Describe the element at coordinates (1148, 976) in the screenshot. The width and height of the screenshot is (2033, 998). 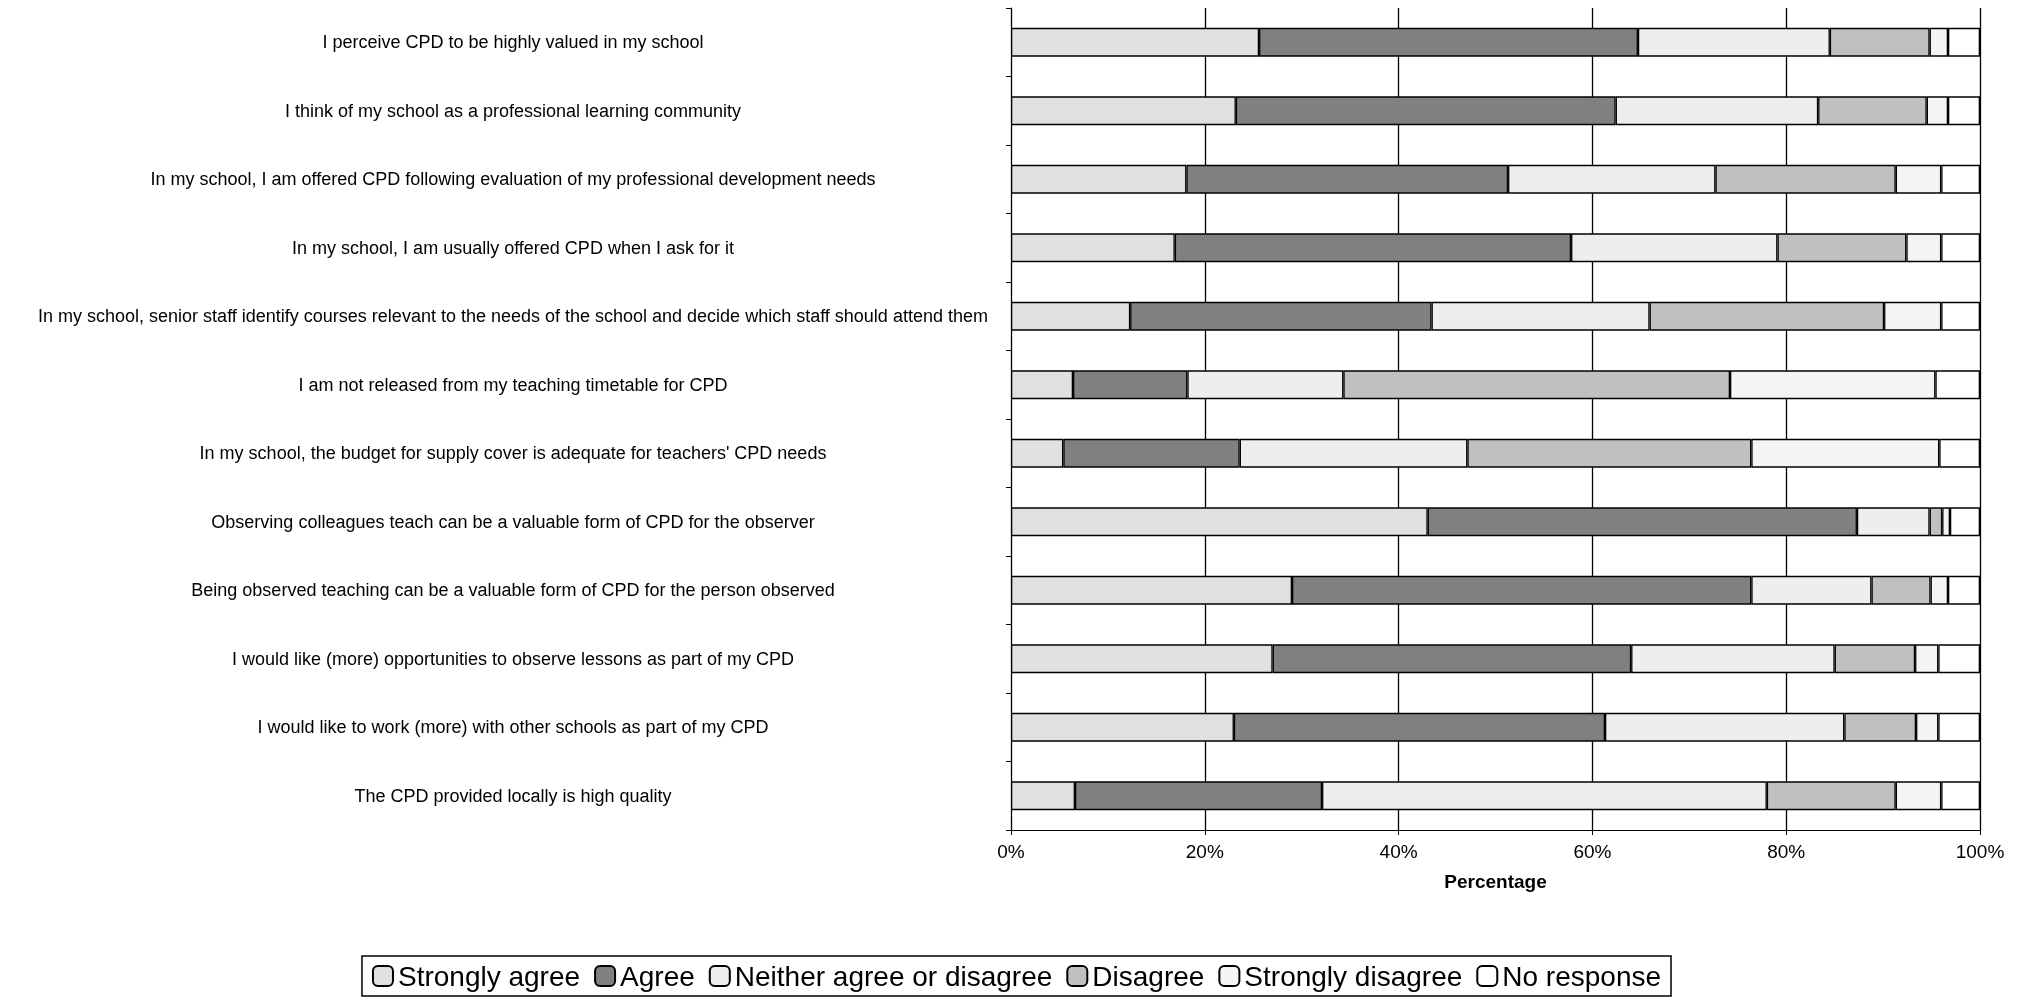
I see `legend-label: Disagree` at that location.